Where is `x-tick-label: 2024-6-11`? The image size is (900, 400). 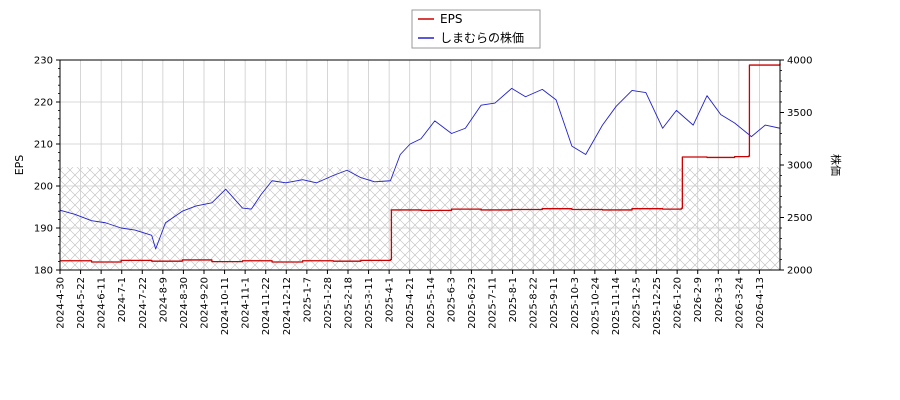
x-tick-label: 2024-6-11 is located at coordinates (102, 303).